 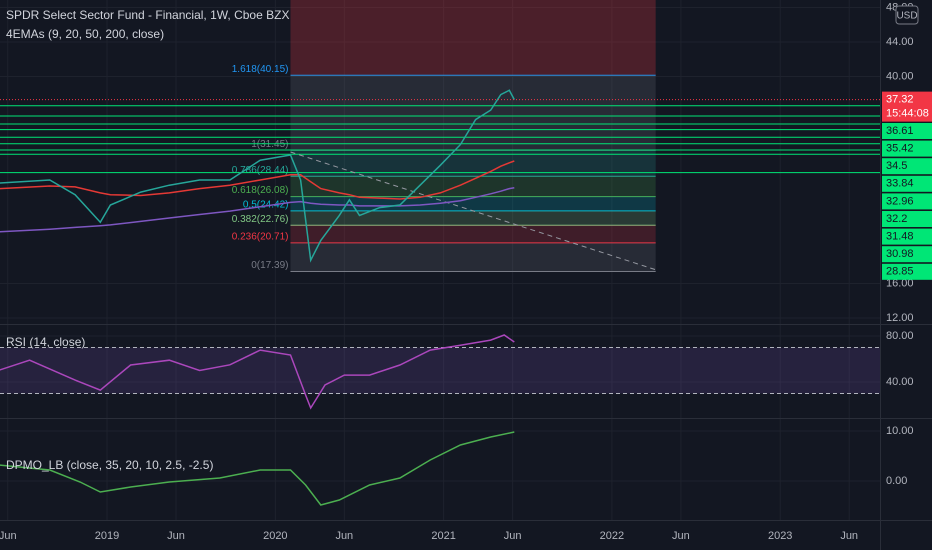 What do you see at coordinates (612, 536) in the screenshot?
I see `x-tick-label: 2022` at bounding box center [612, 536].